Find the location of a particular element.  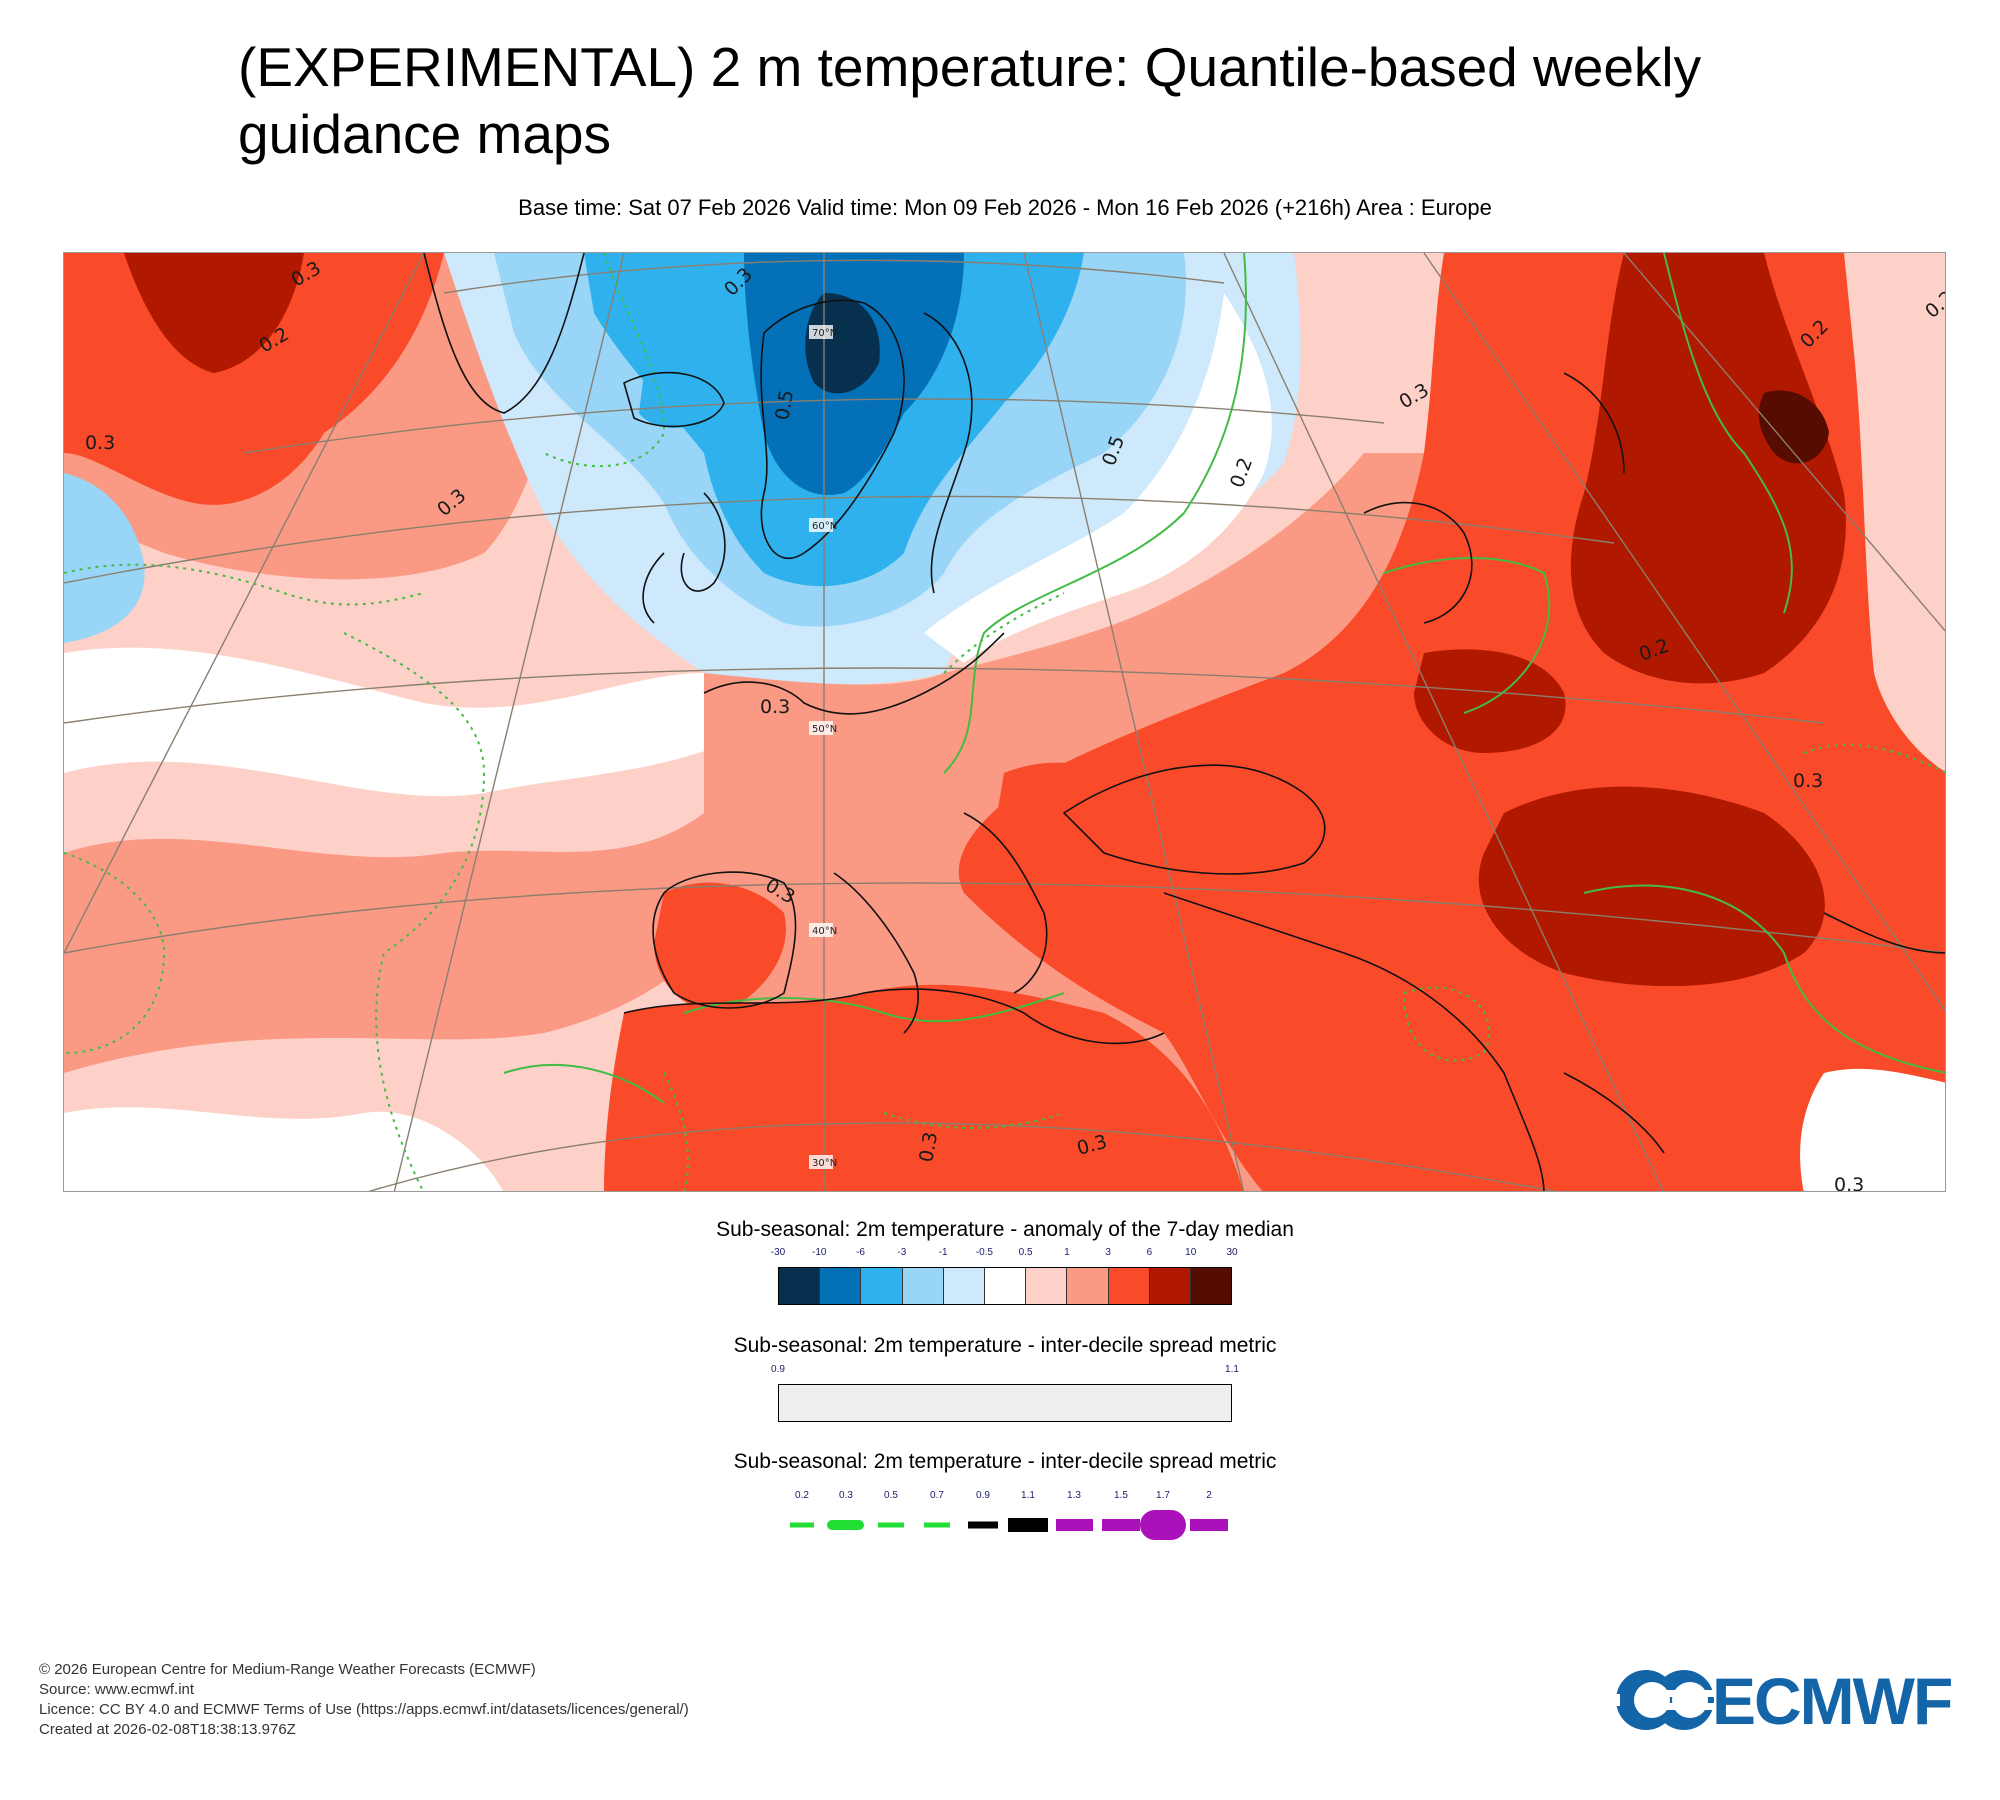

footer-source: Source: www.ecmwf.int is located at coordinates (117, 1689).